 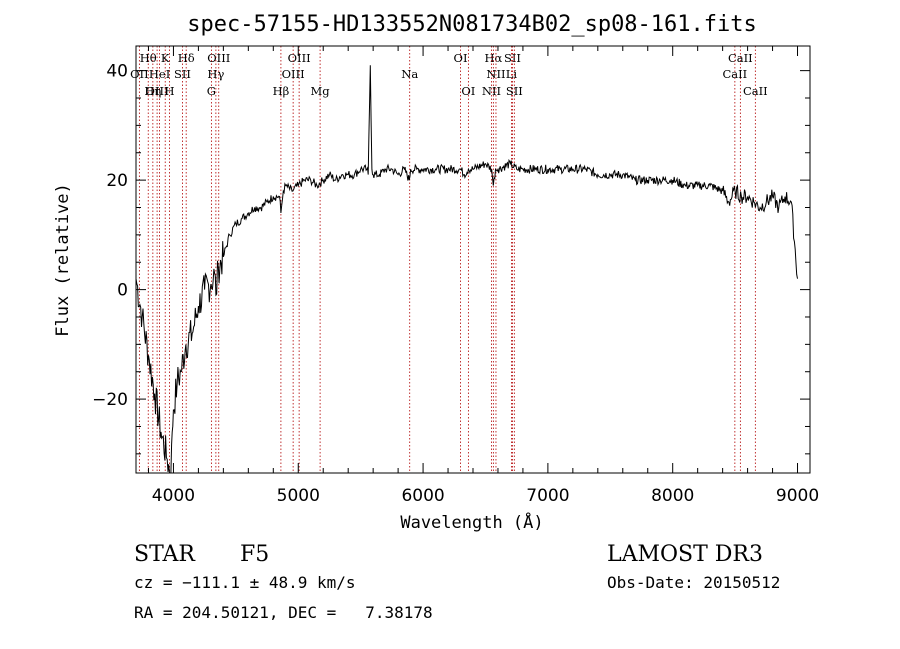 I want to click on object-class: STAR, so click(x=165, y=554).